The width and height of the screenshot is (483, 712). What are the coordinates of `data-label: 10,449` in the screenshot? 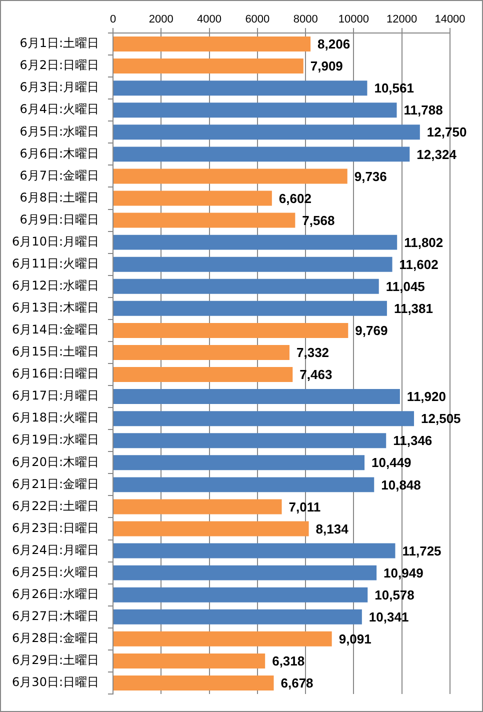 It's located at (392, 462).